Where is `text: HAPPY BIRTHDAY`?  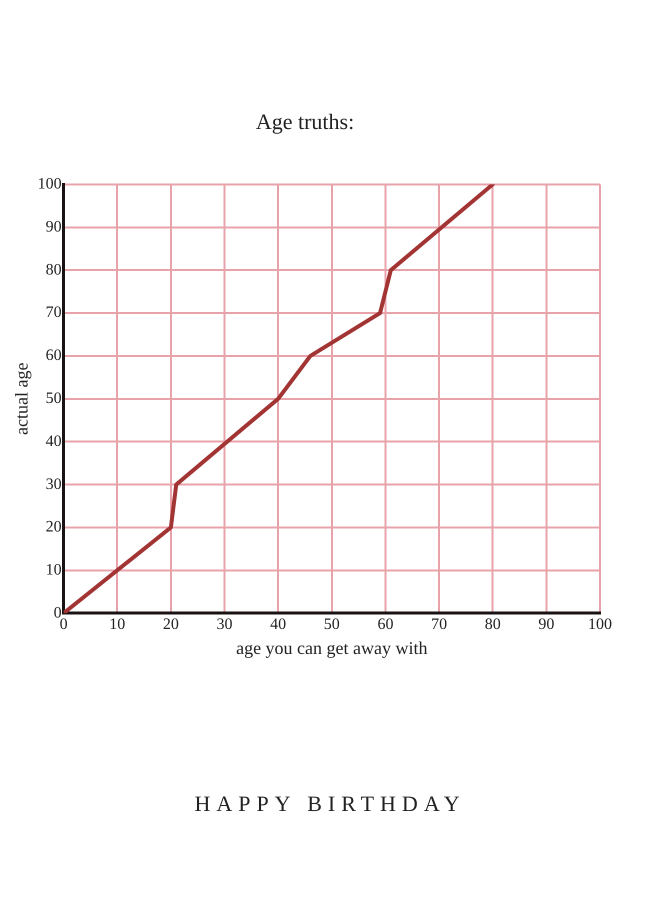 text: HAPPY BIRTHDAY is located at coordinates (330, 803).